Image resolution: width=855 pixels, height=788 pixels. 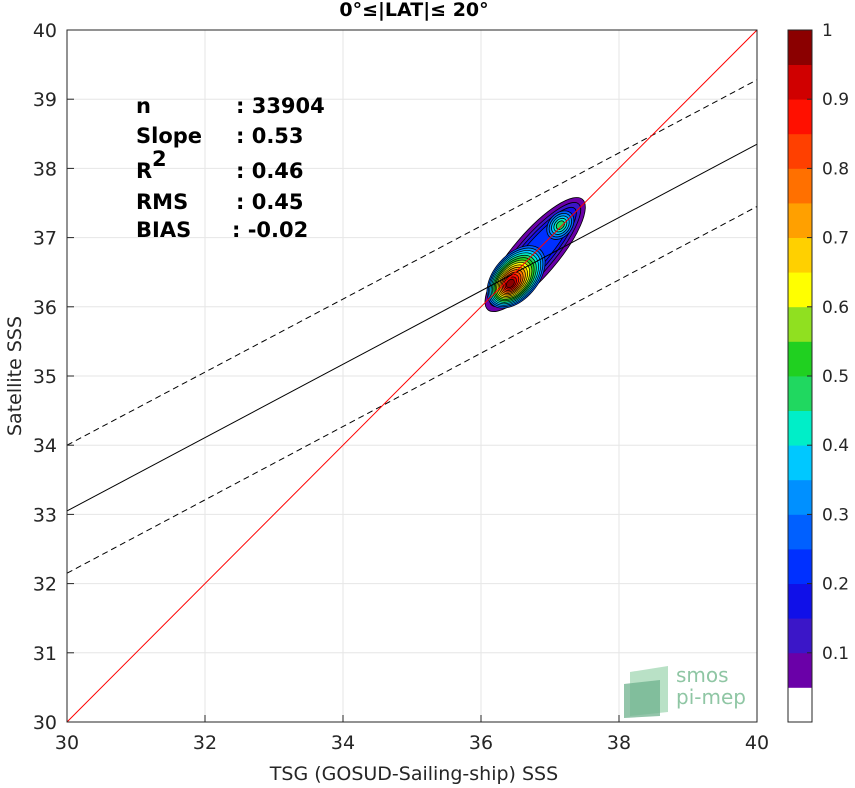 What do you see at coordinates (169, 136) in the screenshot?
I see `stat-label: Slope` at bounding box center [169, 136].